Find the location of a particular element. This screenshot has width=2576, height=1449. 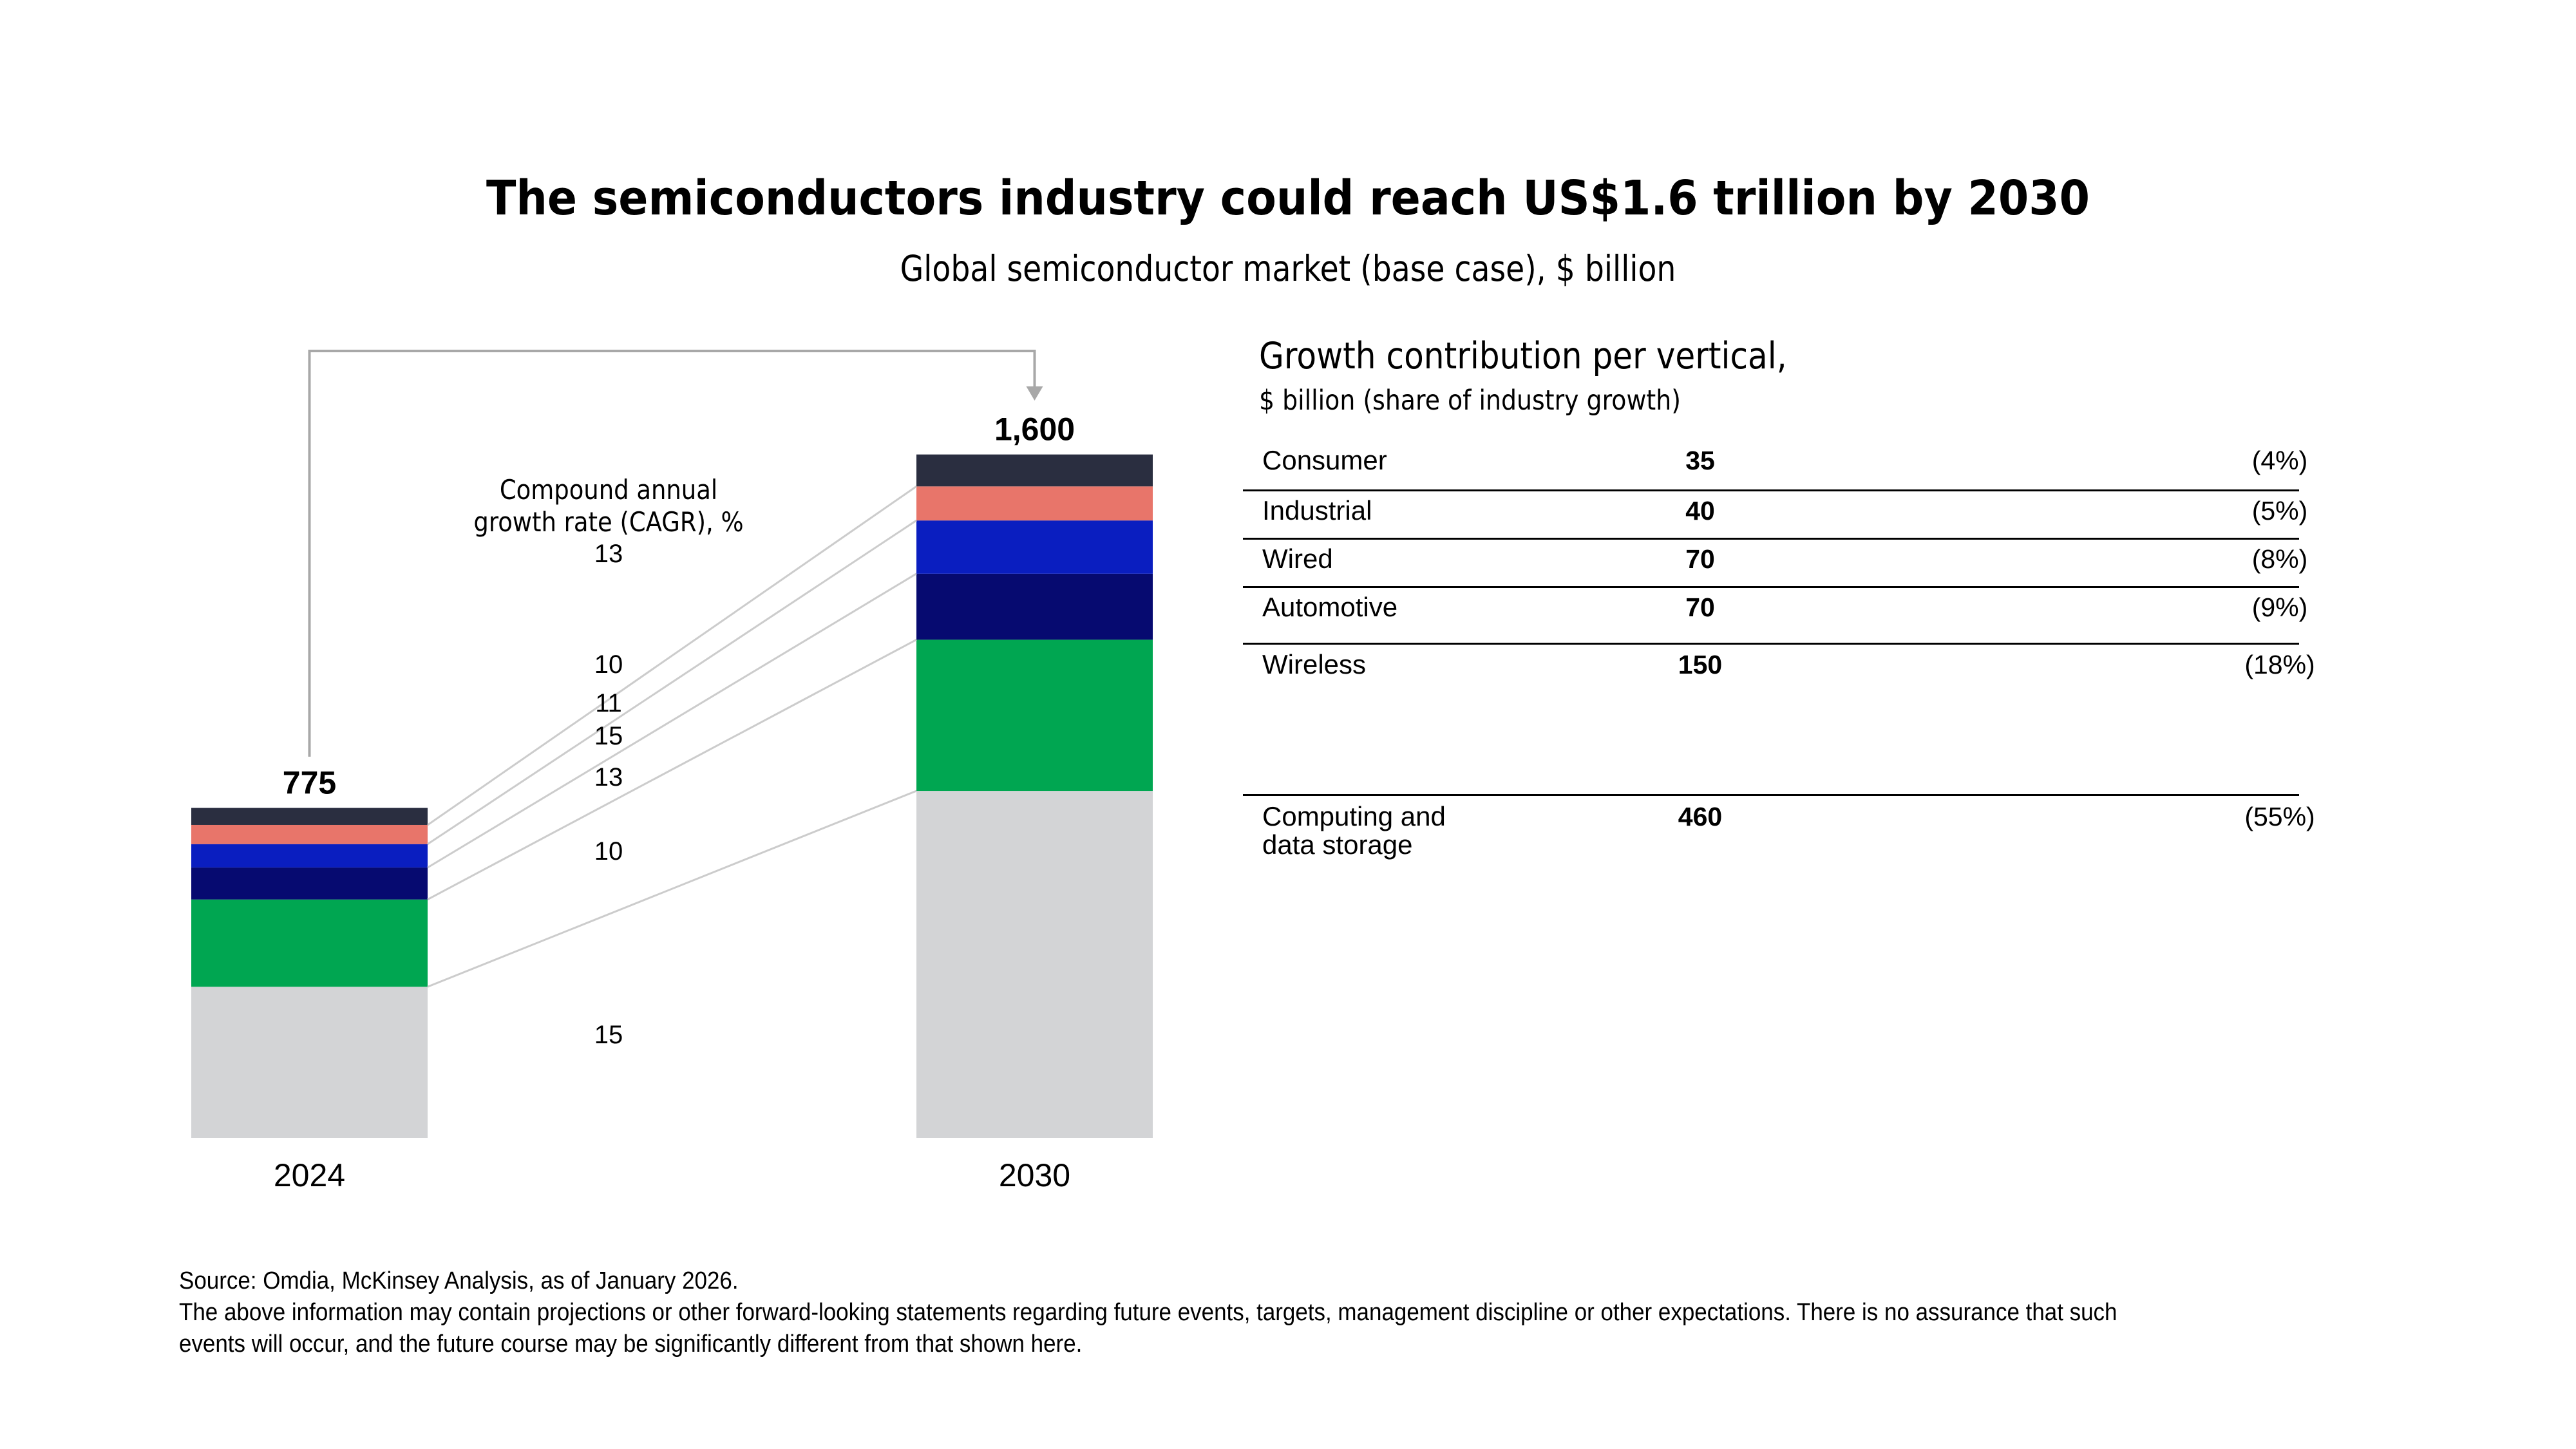

total-label-2030: 1,600 is located at coordinates (1034, 430).